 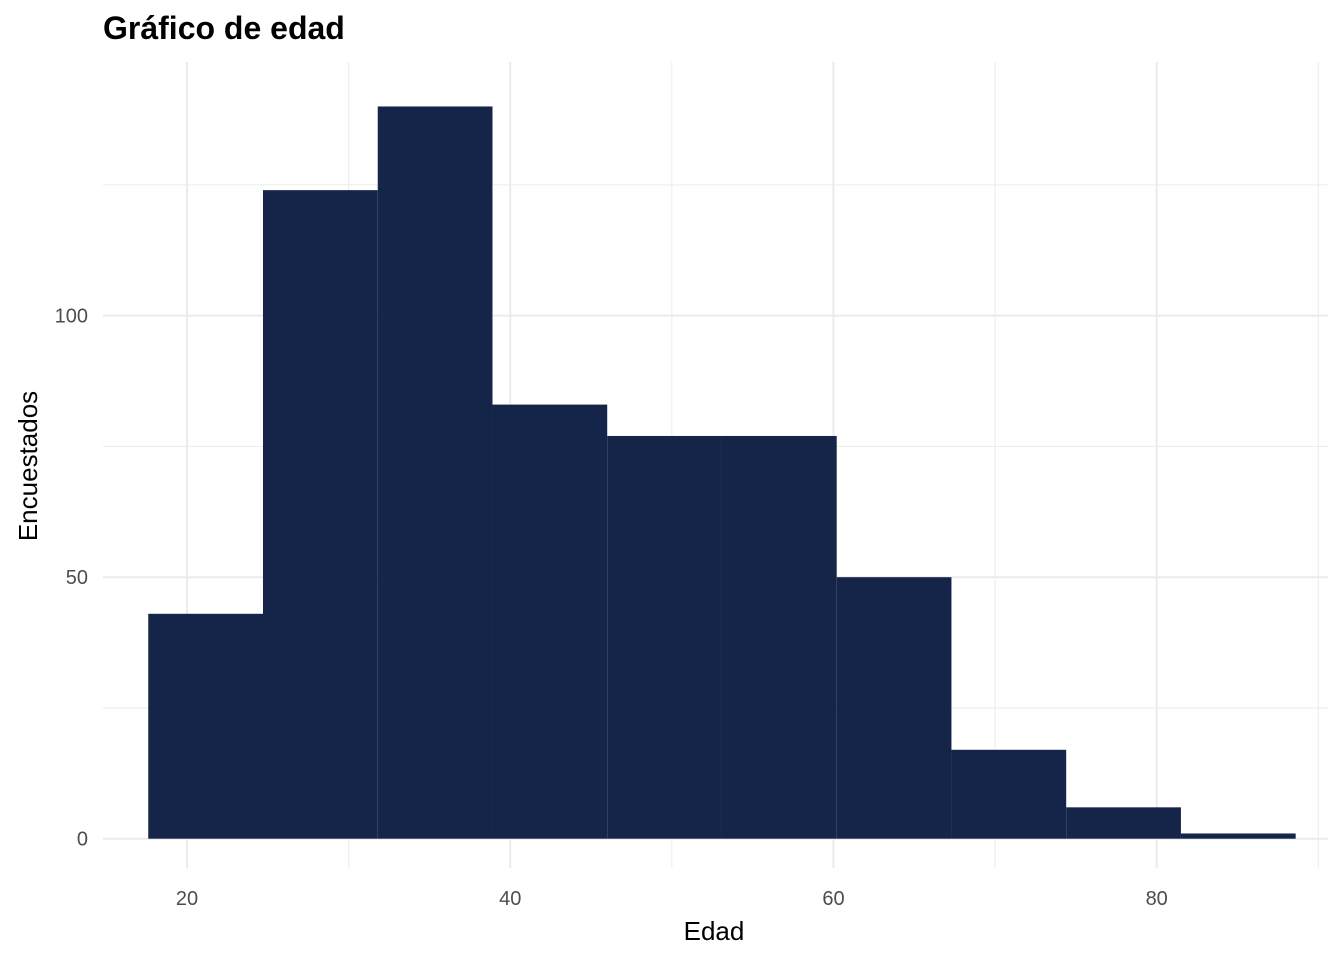 What do you see at coordinates (714, 931) in the screenshot?
I see `x-axis-title: Edad` at bounding box center [714, 931].